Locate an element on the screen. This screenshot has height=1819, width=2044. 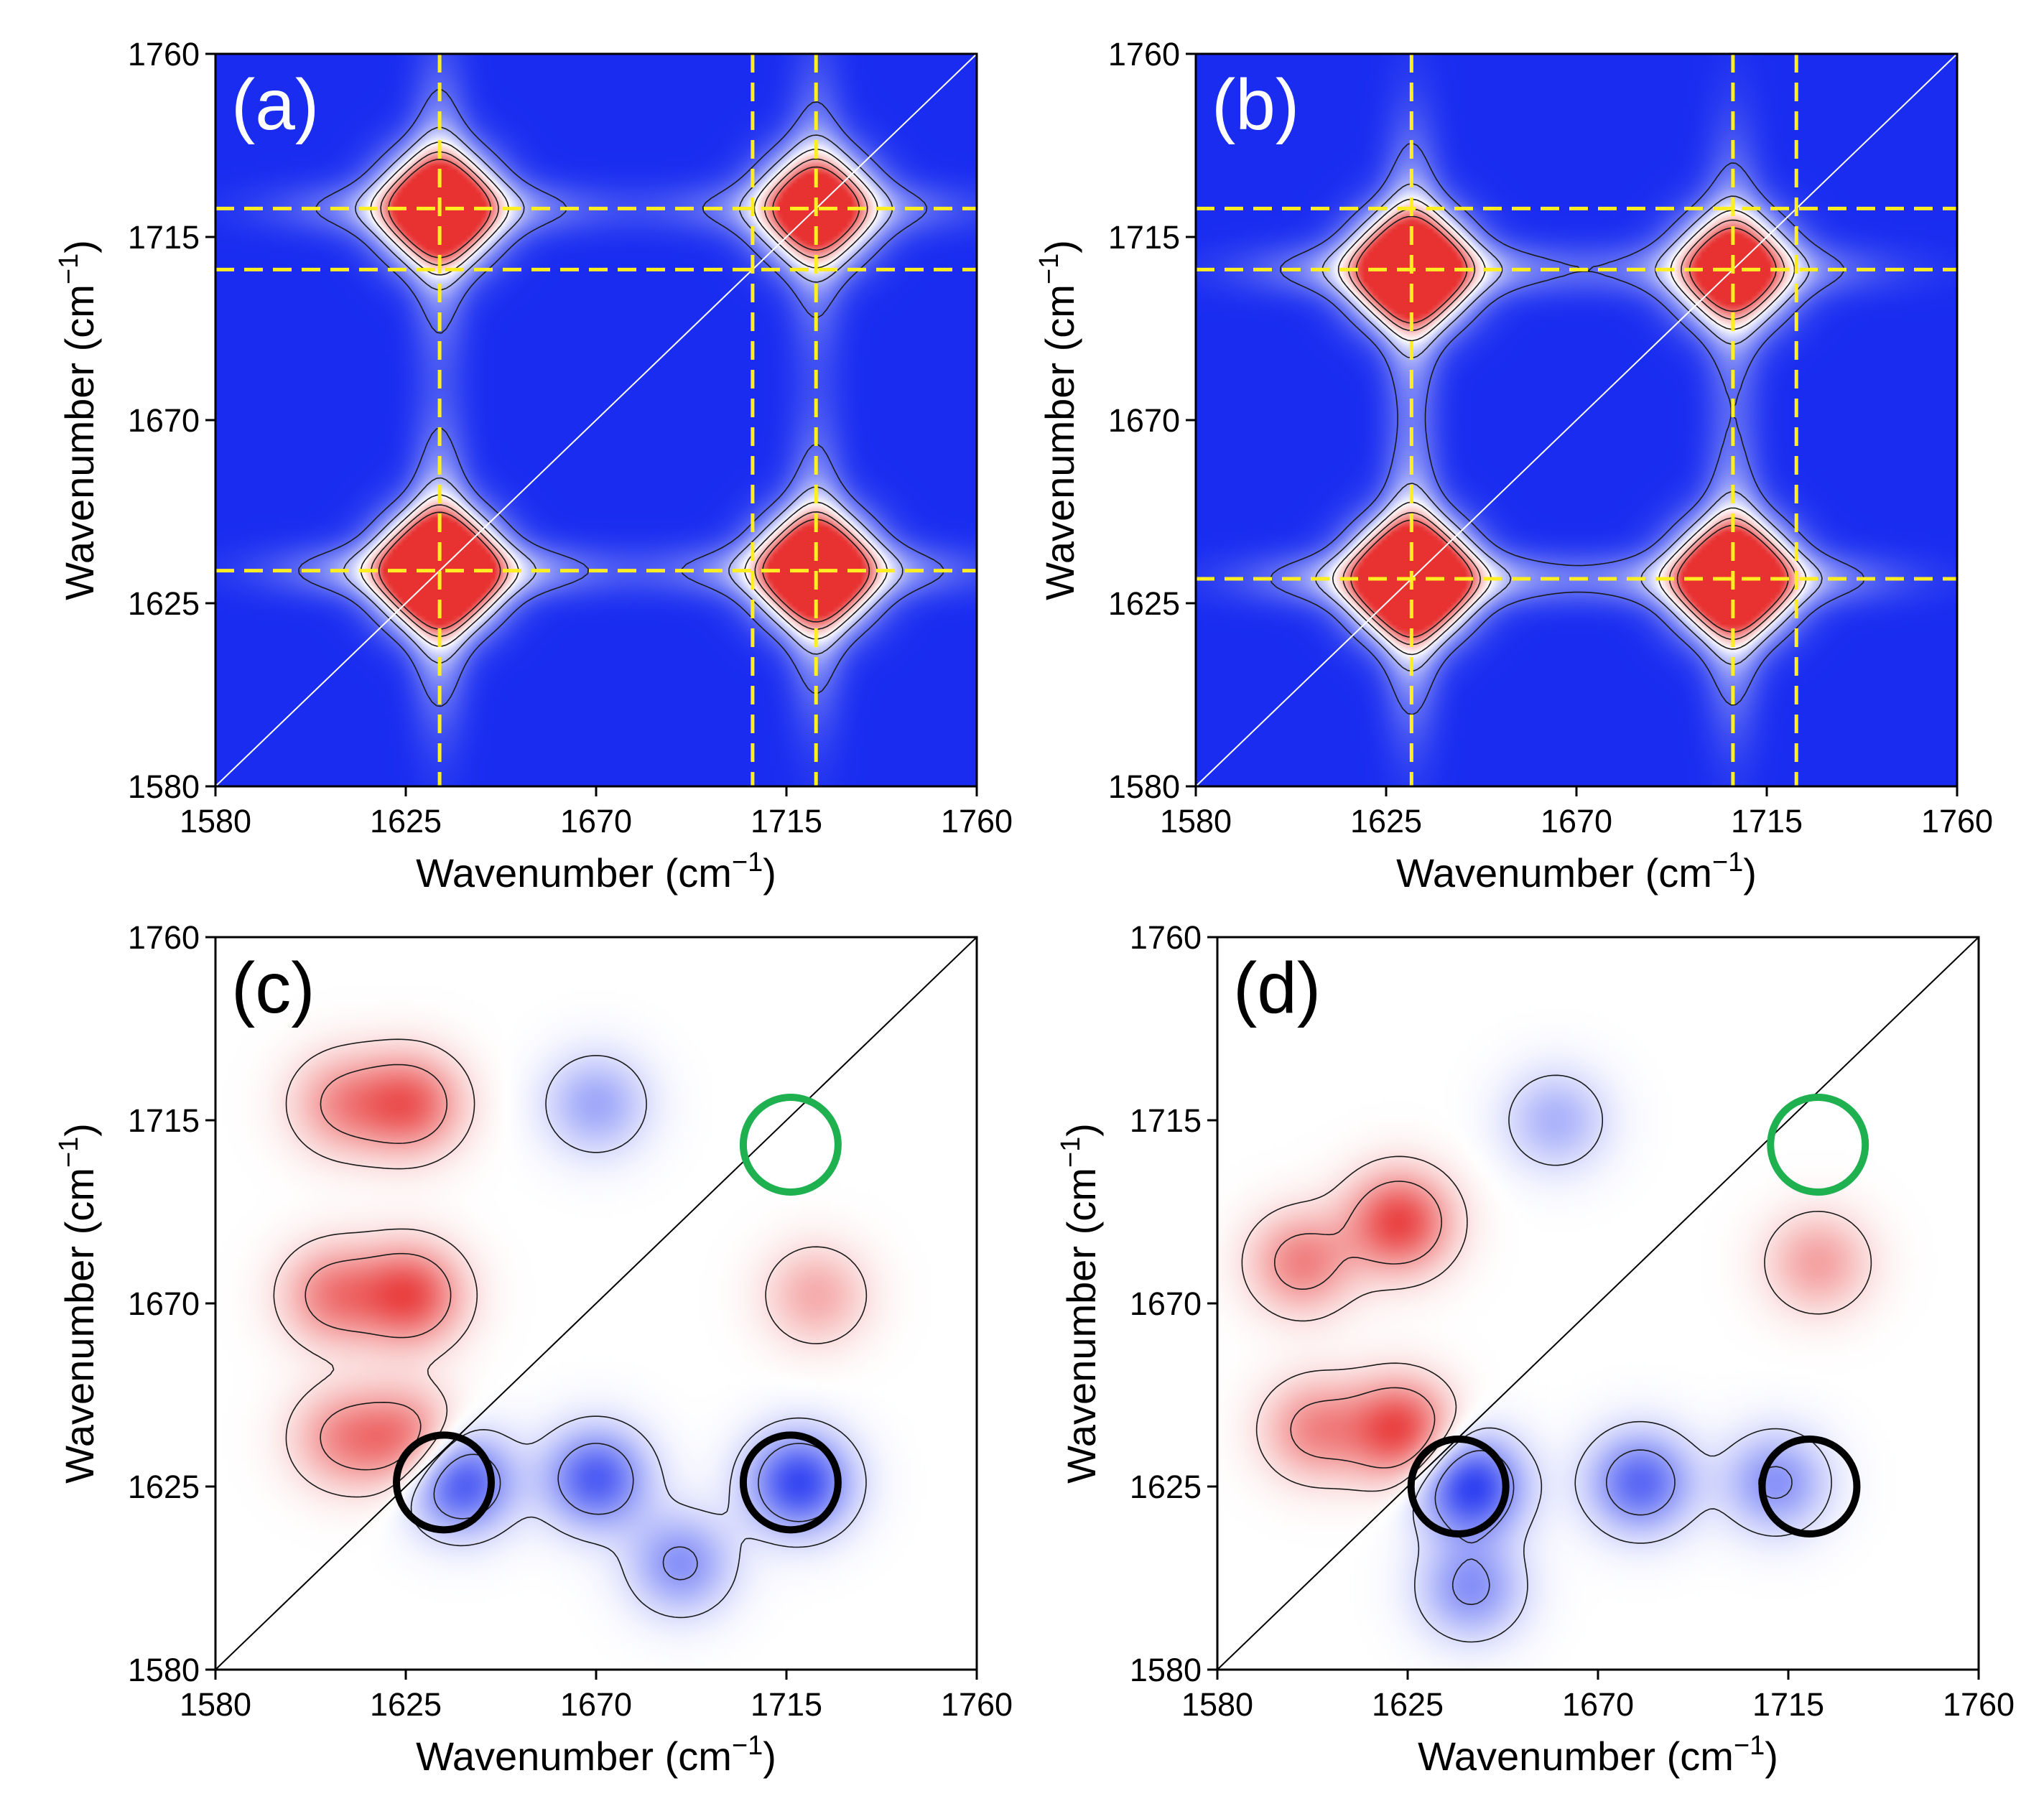
panel-label: (c) is located at coordinates (273, 988).